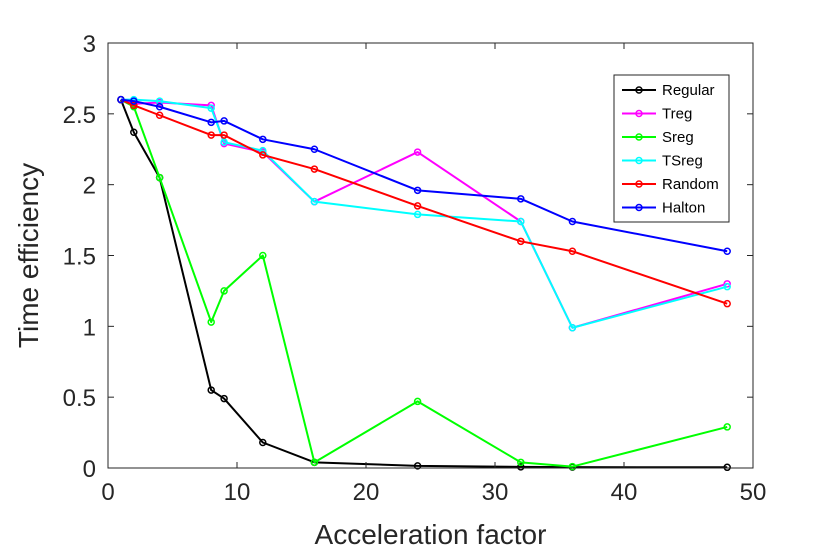 This screenshot has width=830, height=554. I want to click on legend-label-sreg: Sreg, so click(678, 137).